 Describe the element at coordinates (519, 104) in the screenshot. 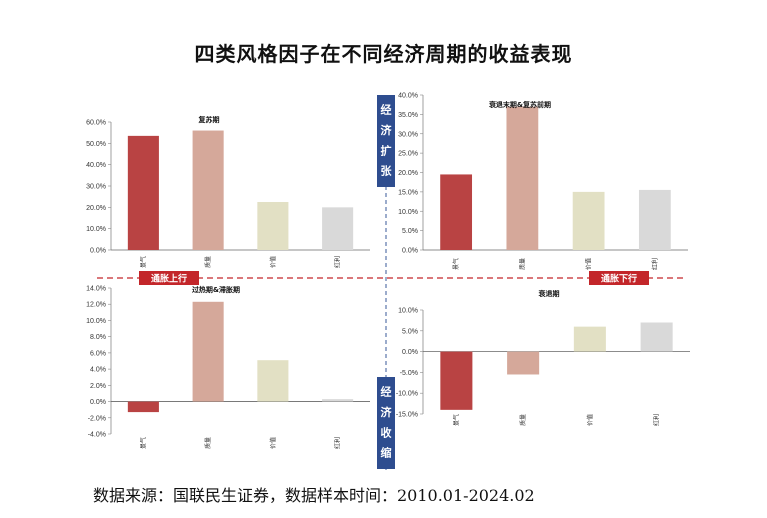

I see `panel-title: 衰退末期&复苏前期` at that location.